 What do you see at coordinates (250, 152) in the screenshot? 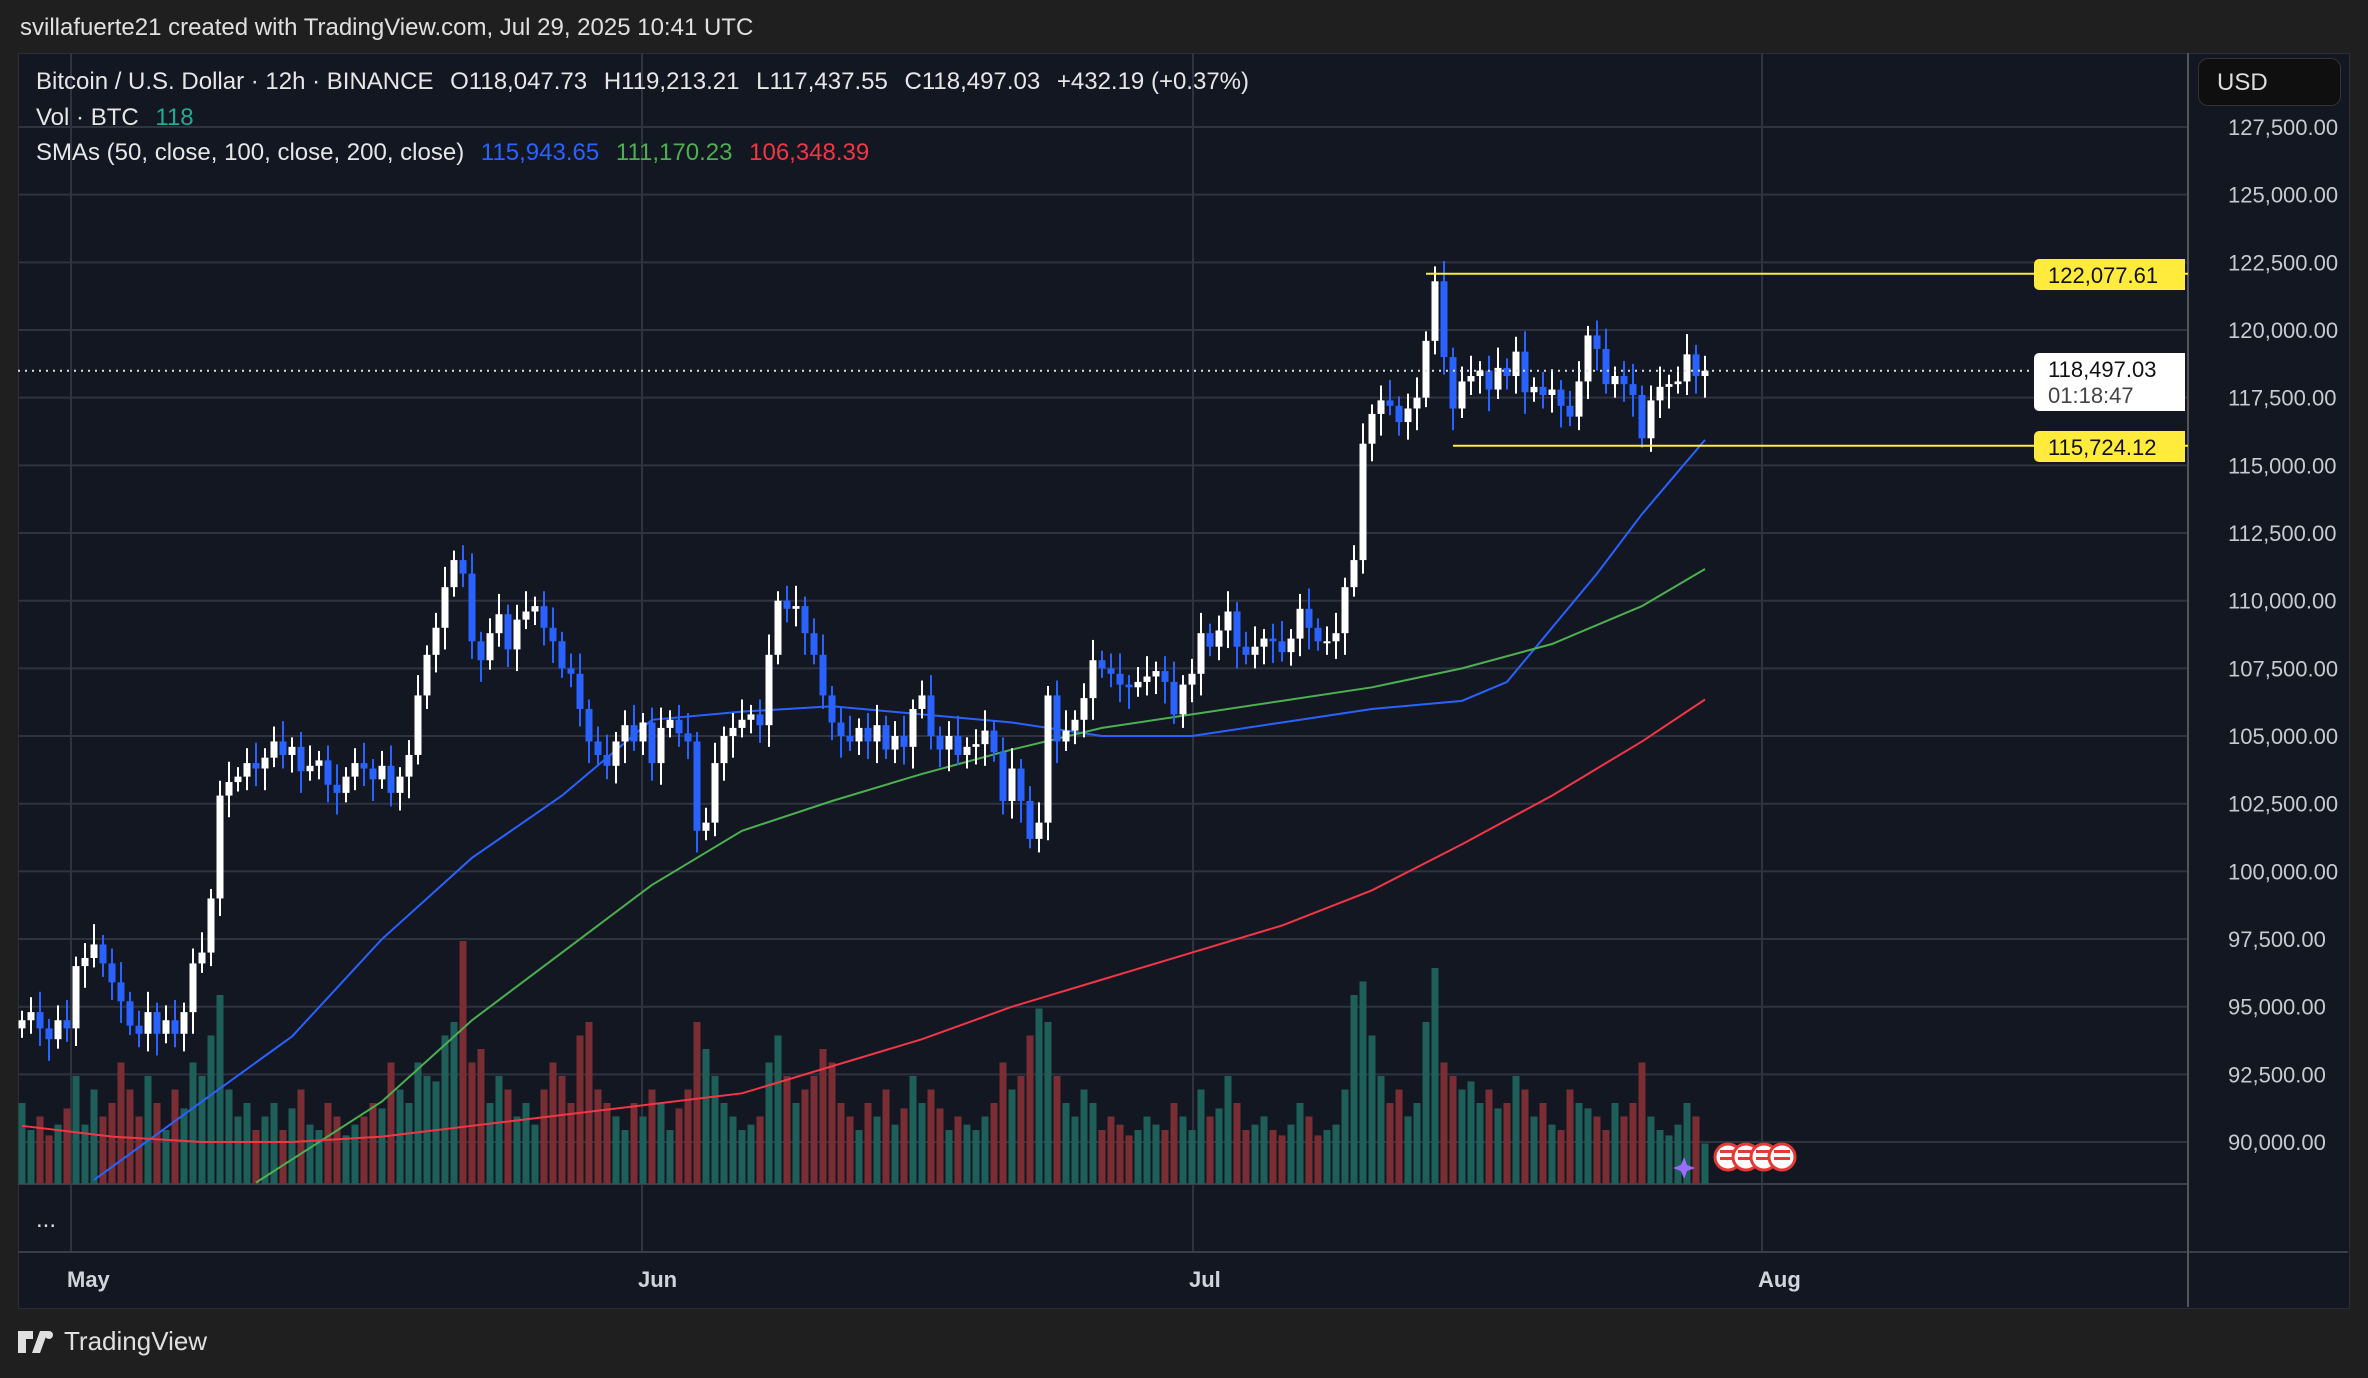
I see `sma-label: SMAs (50, close, 100, close, 200, close)` at bounding box center [250, 152].